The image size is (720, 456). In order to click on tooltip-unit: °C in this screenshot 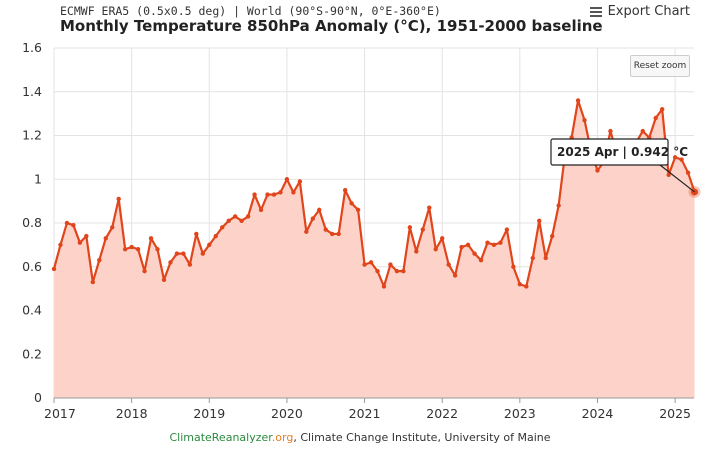, I will do `click(678, 152)`.